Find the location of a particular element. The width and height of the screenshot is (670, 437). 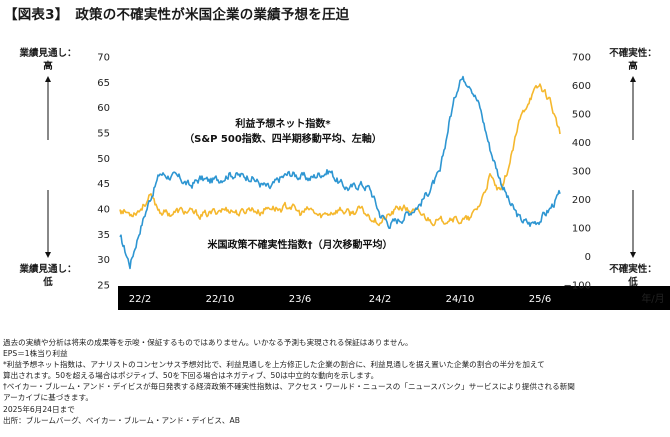

right-axis-top-label: 不確実性： 高 is located at coordinates (633, 60).